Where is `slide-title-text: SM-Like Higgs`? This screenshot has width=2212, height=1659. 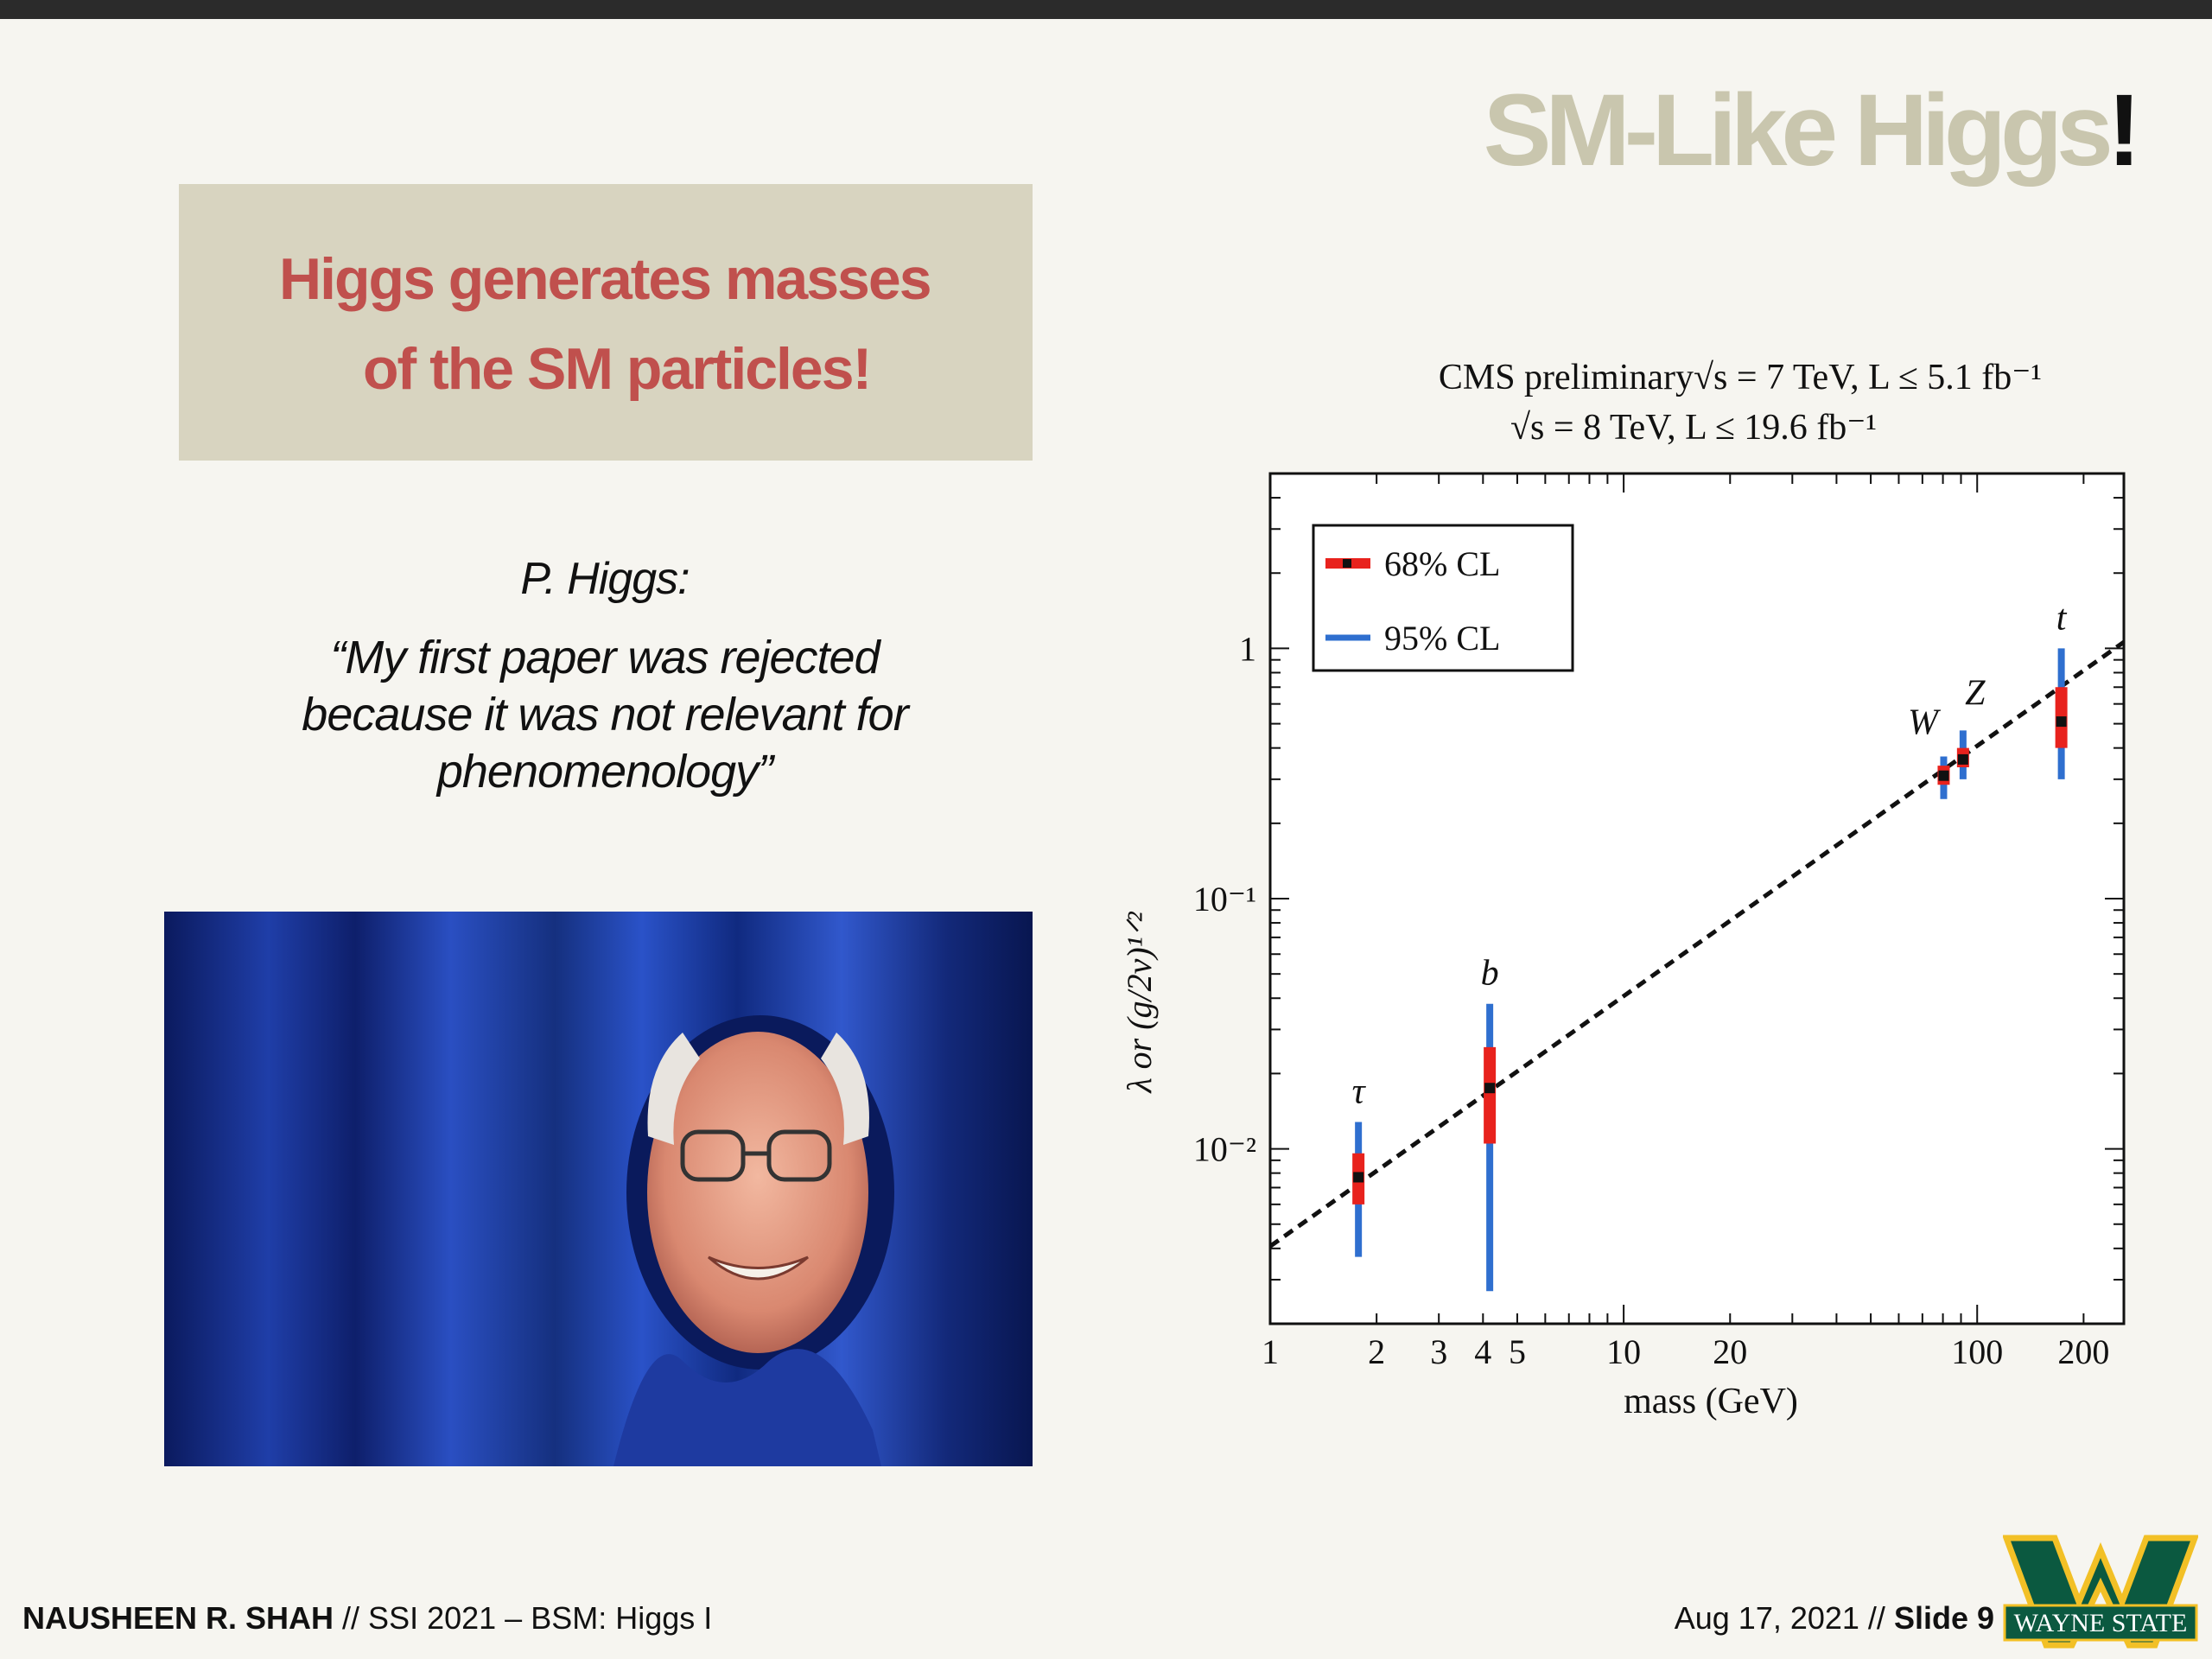 slide-title-text: SM-Like Higgs is located at coordinates (1798, 130).